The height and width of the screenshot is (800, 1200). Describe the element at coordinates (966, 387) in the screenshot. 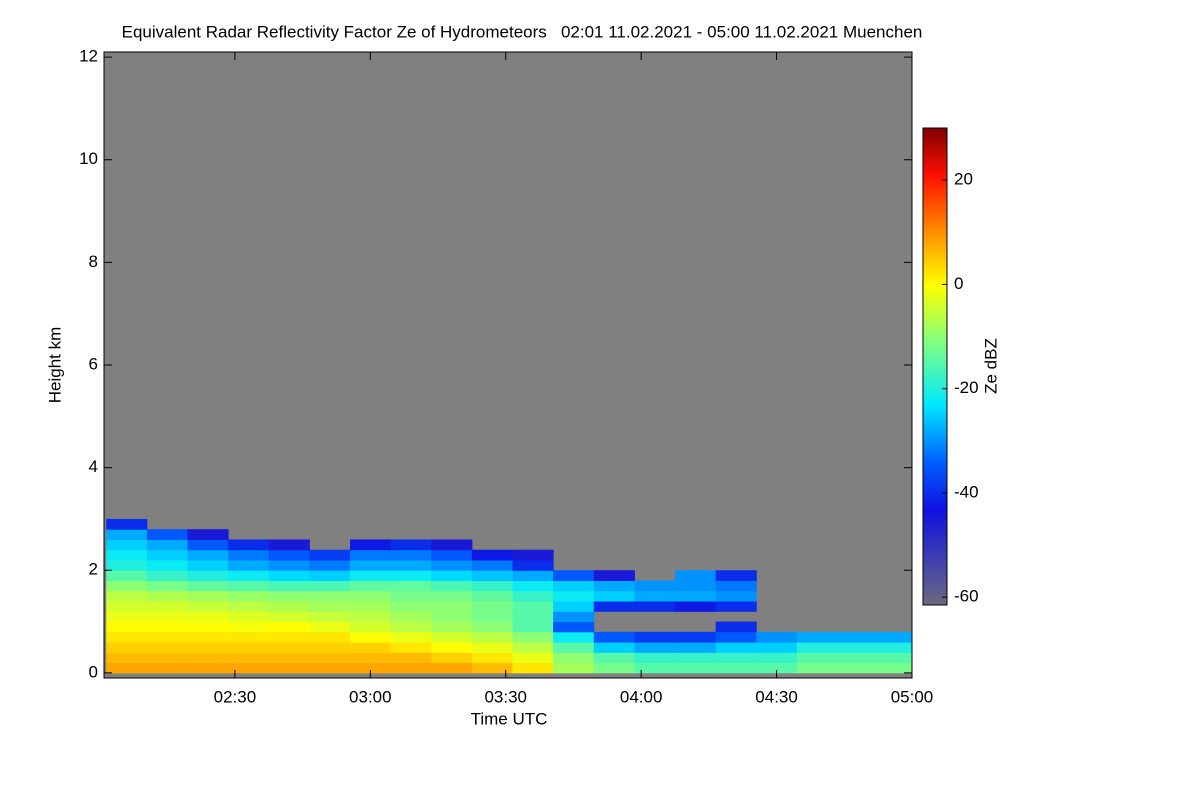

I see `colorbar-tick-label: -20` at that location.